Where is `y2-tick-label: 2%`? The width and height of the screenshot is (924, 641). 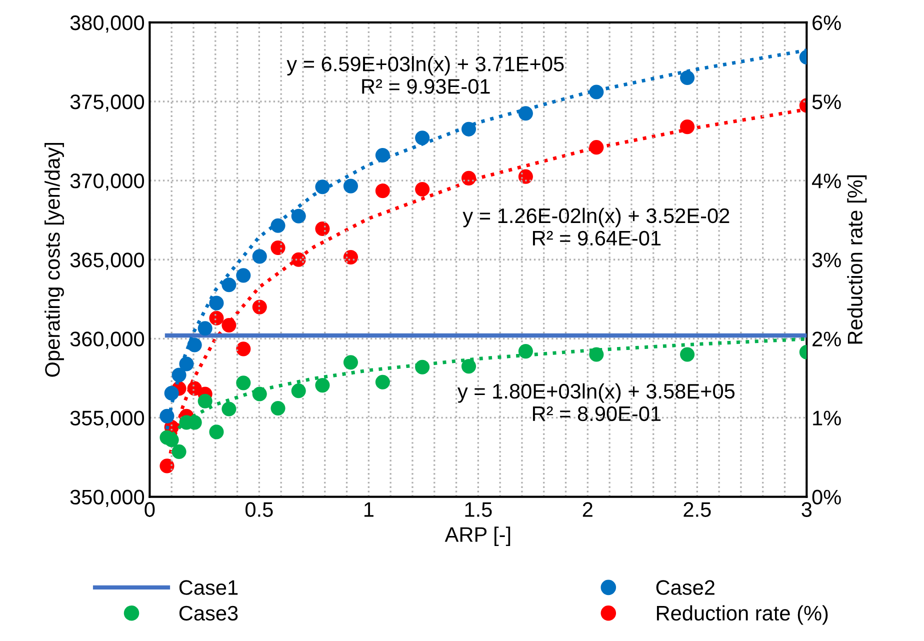 y2-tick-label: 2% is located at coordinates (826, 339).